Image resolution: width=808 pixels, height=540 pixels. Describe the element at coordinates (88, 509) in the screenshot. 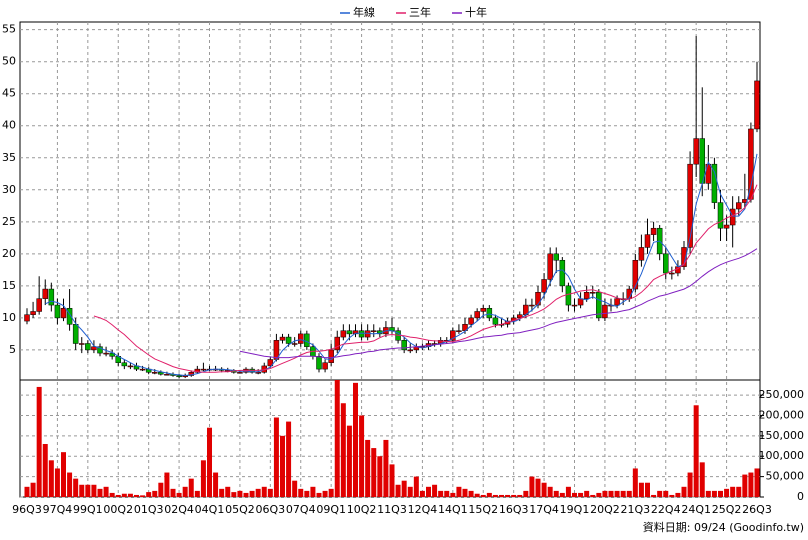

I see `x-tick-label: 99Q1` at that location.